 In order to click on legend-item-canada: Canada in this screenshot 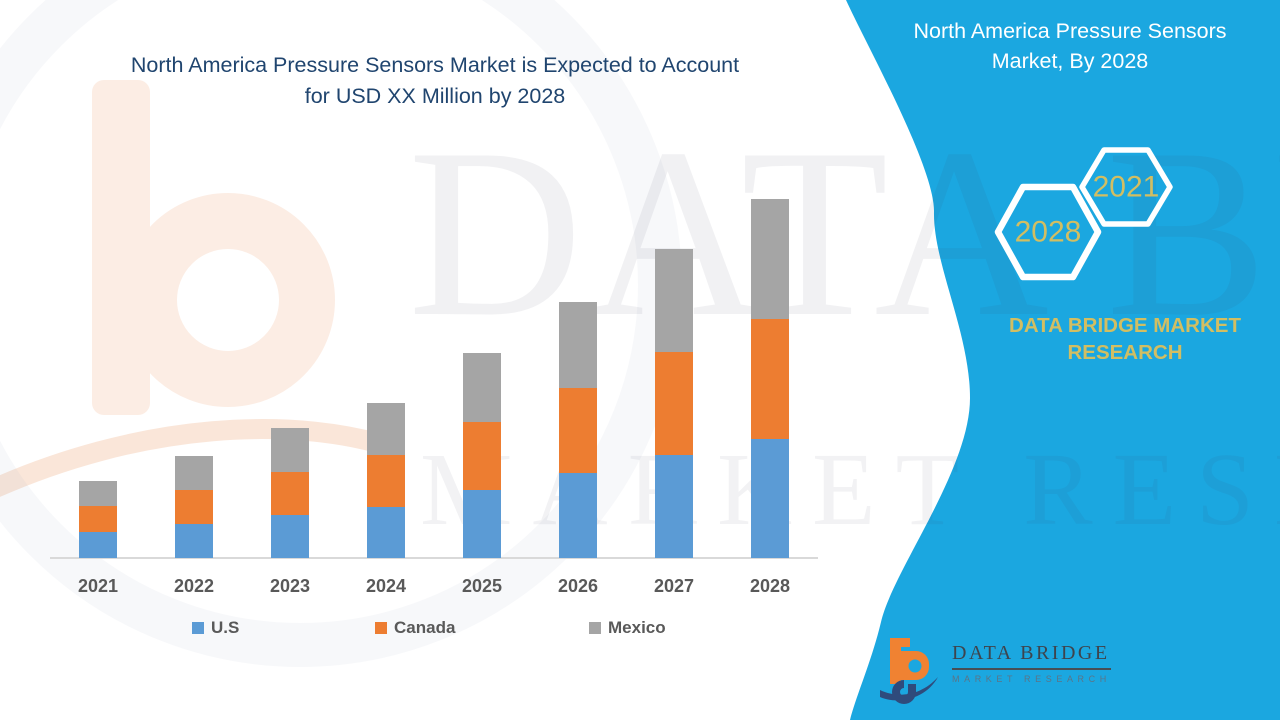, I will do `click(415, 628)`.